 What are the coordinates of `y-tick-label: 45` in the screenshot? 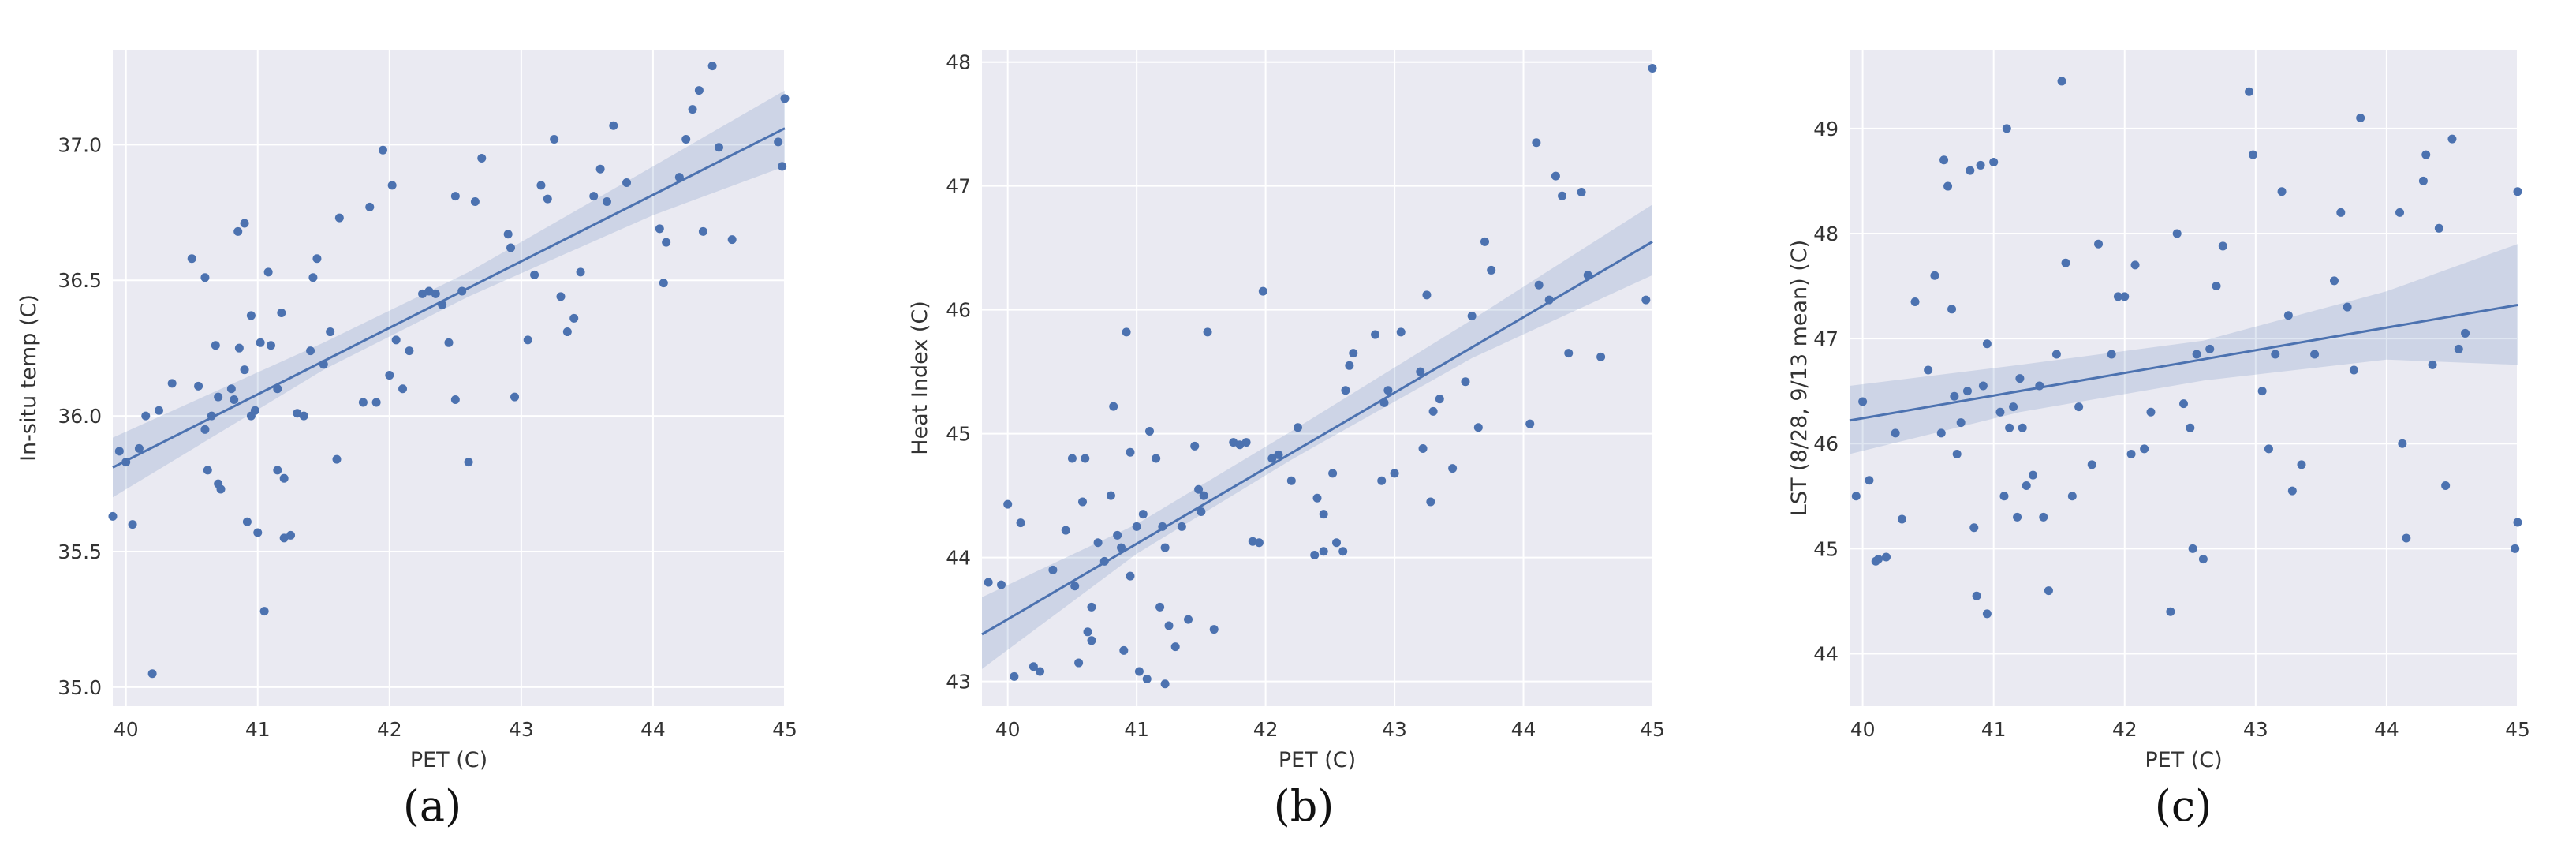 It's located at (958, 434).